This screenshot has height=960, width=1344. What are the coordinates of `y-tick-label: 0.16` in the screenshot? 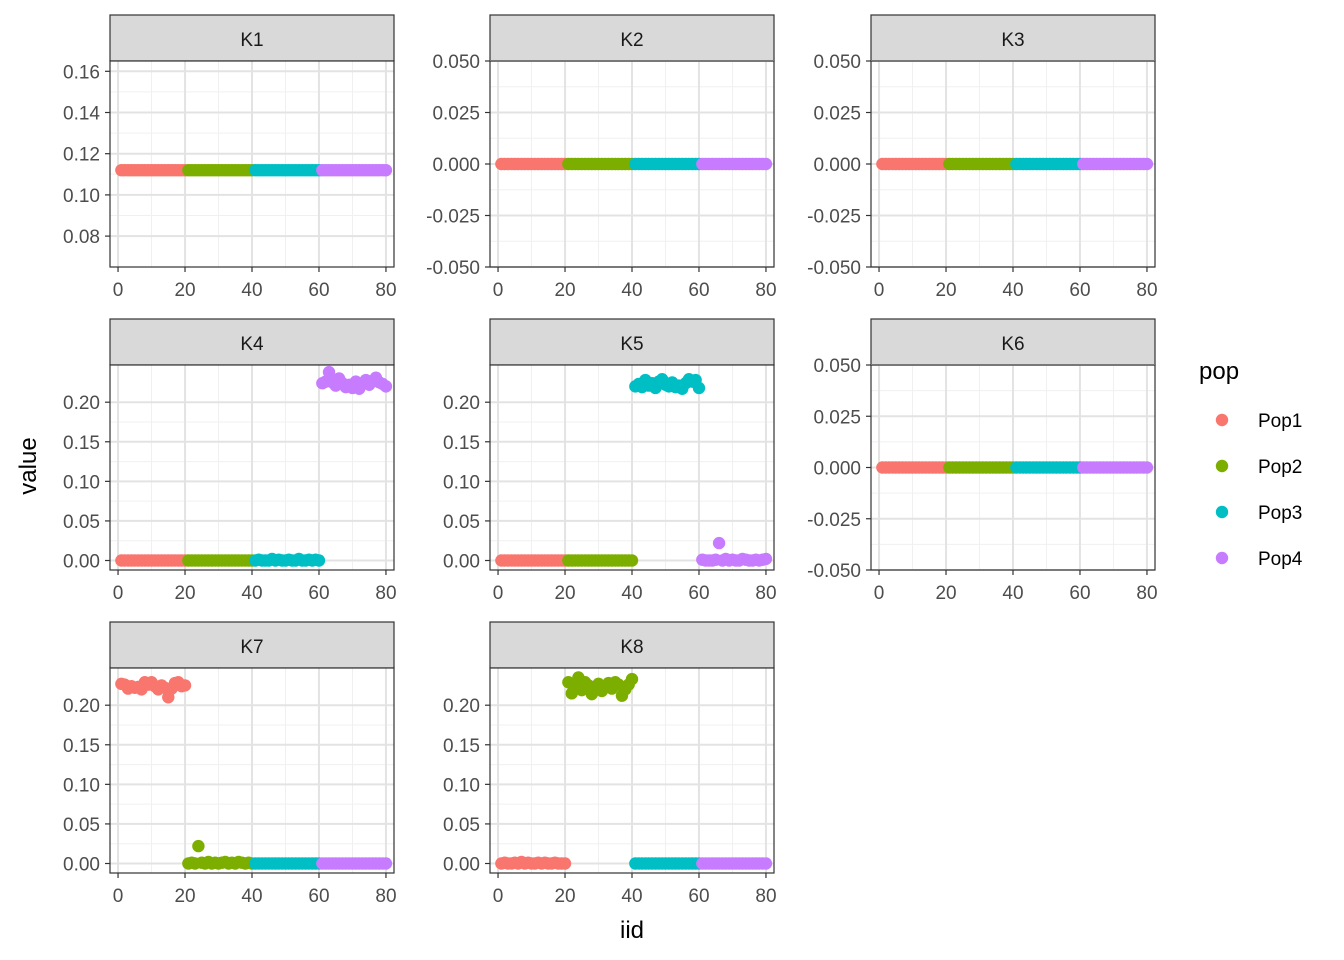 It's located at (81, 72).